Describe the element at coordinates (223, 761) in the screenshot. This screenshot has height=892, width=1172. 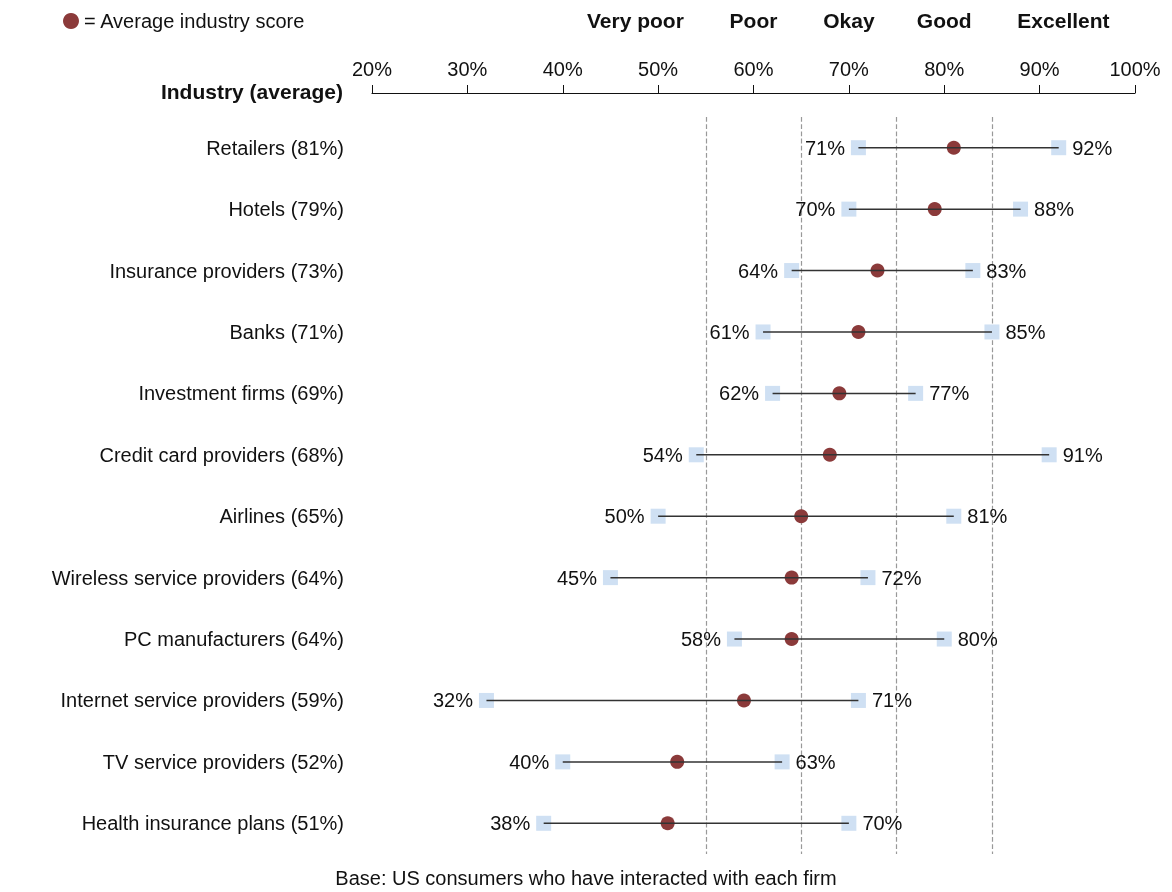
I see `y-tick-label: TV service providers (52%)` at that location.